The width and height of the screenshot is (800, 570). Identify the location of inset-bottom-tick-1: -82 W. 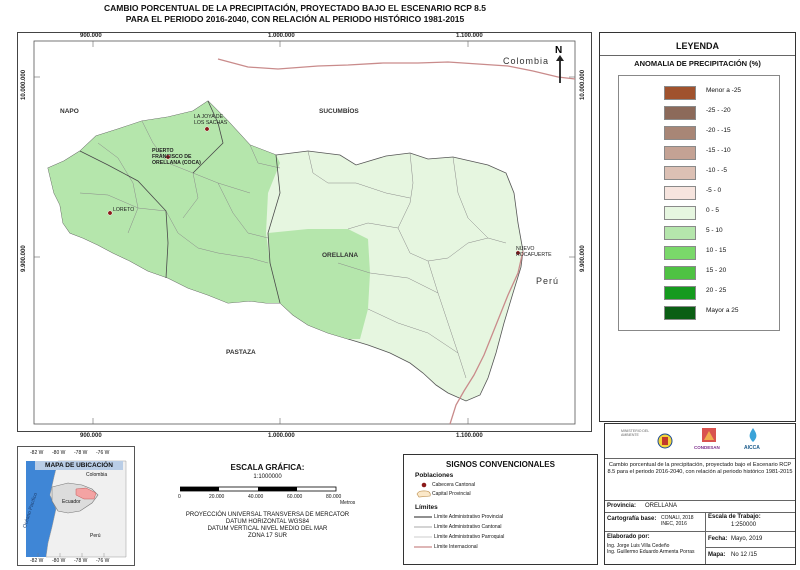
(37, 561).